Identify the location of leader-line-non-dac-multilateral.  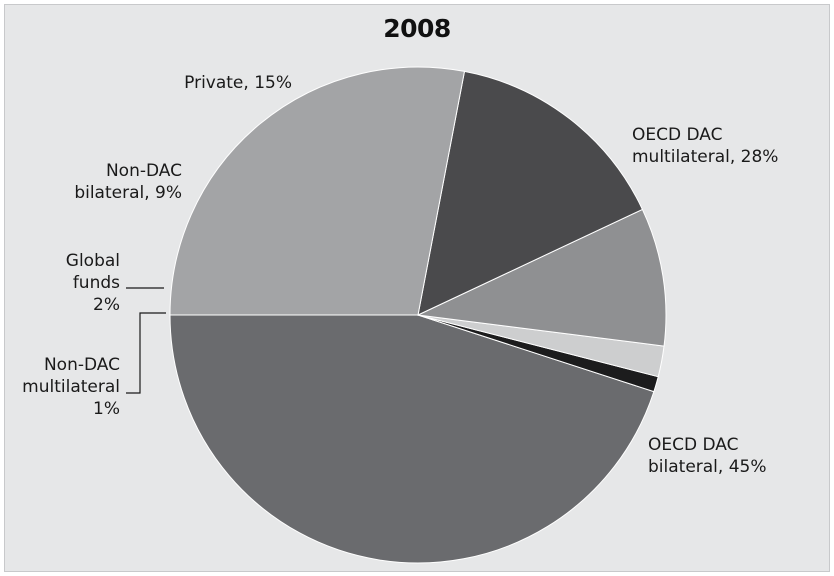
(146, 353).